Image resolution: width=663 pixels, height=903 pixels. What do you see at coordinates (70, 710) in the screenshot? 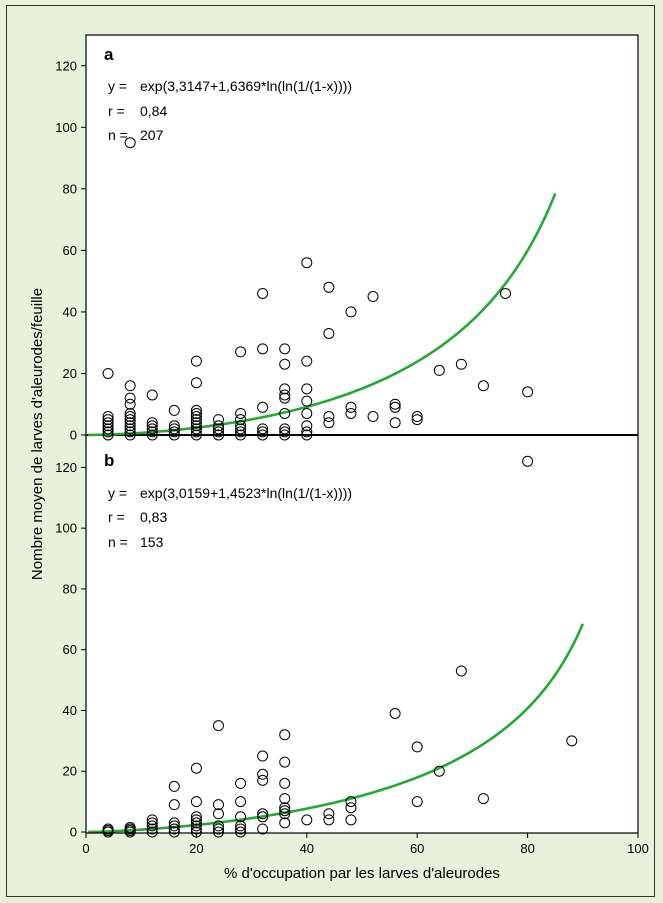
I see `y-tick-label: 40` at bounding box center [70, 710].